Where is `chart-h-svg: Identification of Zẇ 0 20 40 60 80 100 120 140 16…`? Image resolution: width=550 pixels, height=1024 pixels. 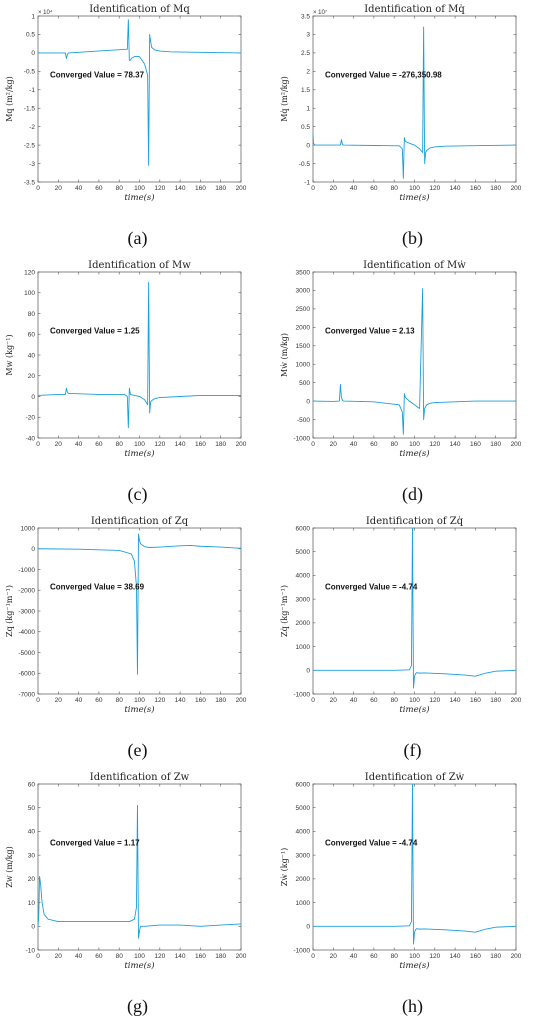
chart-h-svg: Identification of Zẇ 0 20 40 60 80 100 120 140 16… is located at coordinates (401, 871).